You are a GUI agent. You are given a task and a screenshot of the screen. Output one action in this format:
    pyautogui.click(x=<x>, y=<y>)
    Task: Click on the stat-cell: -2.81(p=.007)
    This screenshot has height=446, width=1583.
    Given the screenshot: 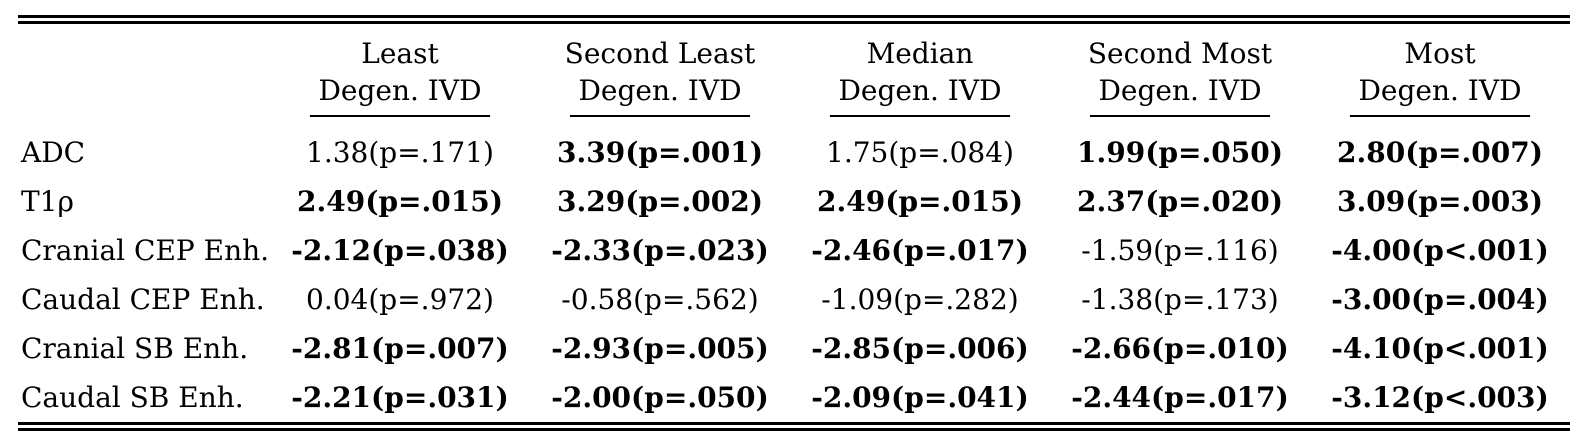 What is the action you would take?
    pyautogui.click(x=400, y=348)
    